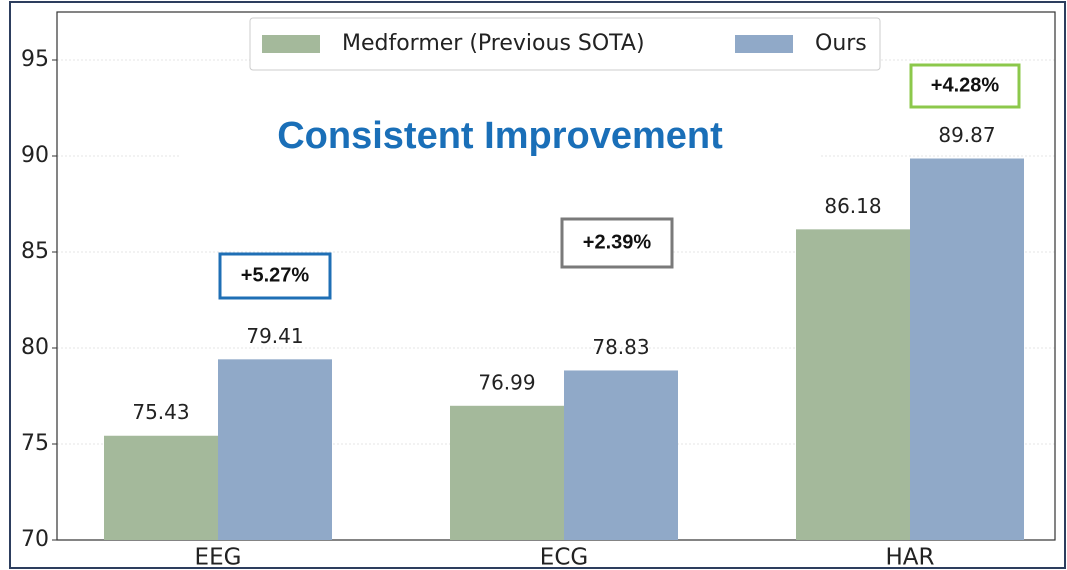  Describe the element at coordinates (35, 59) in the screenshot. I see `y-tick-label: 95` at that location.